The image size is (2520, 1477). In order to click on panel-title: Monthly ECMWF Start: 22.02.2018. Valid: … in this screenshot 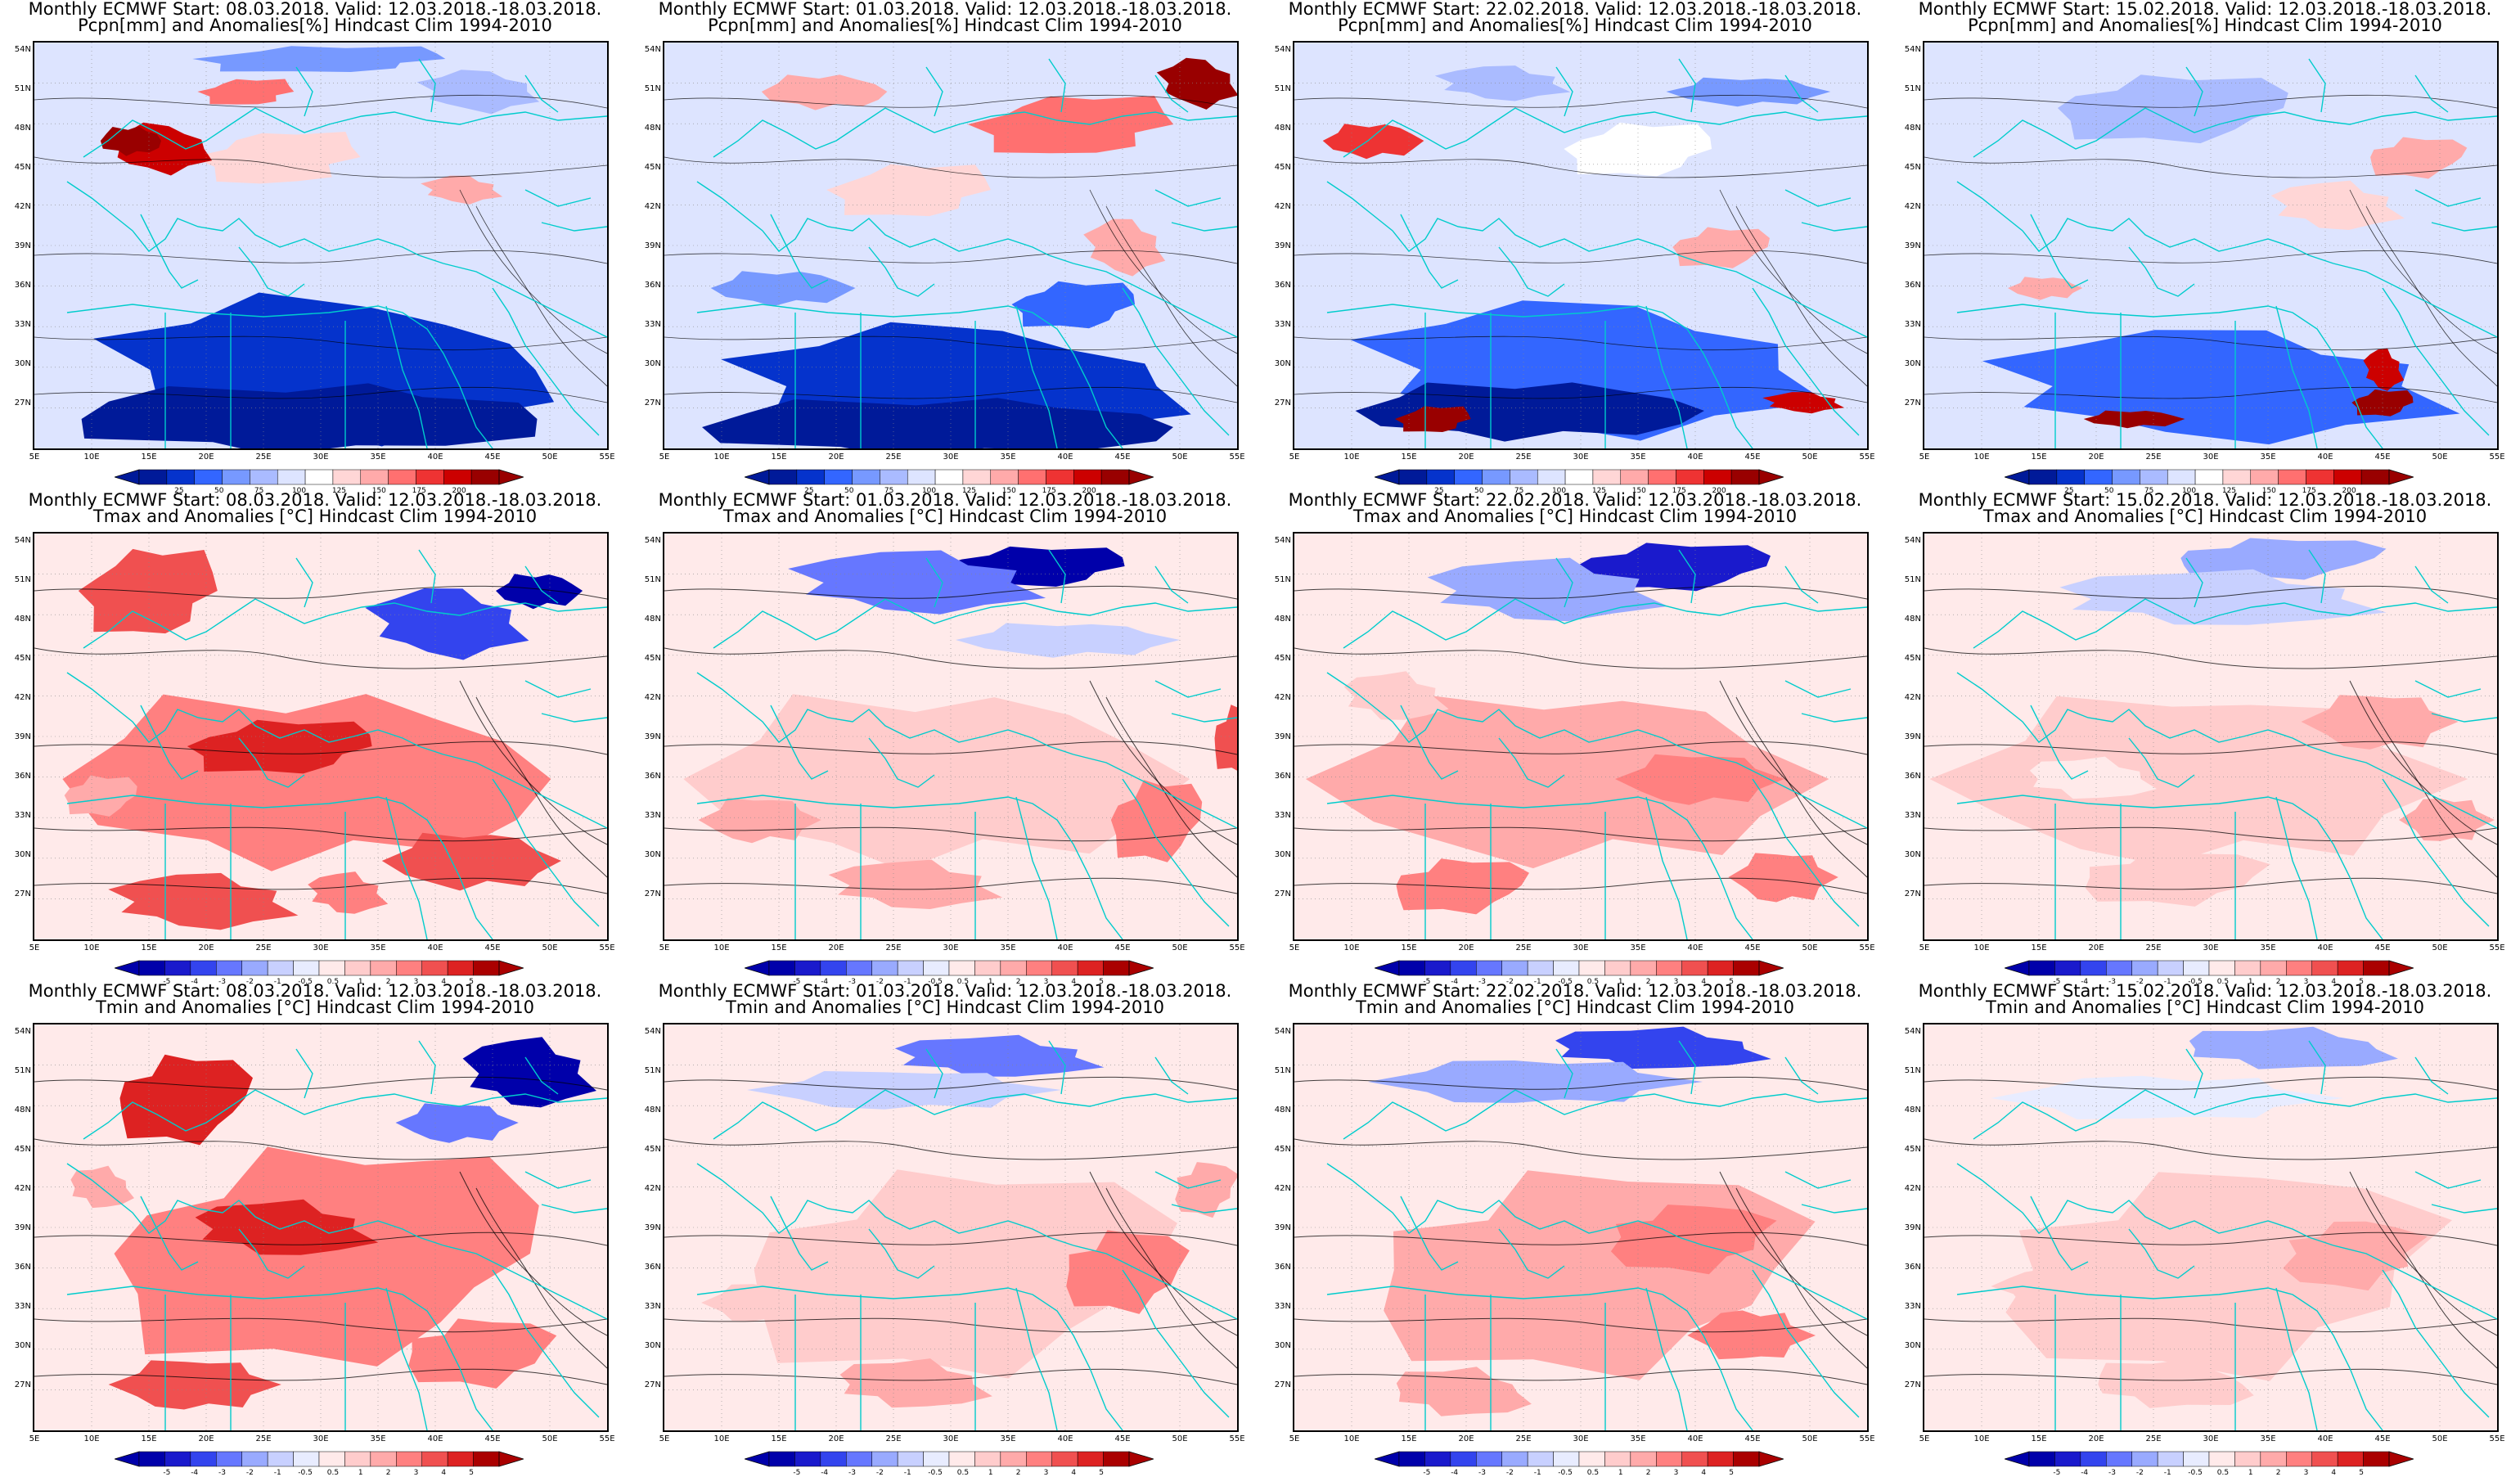, I will do `click(1575, 500)`.